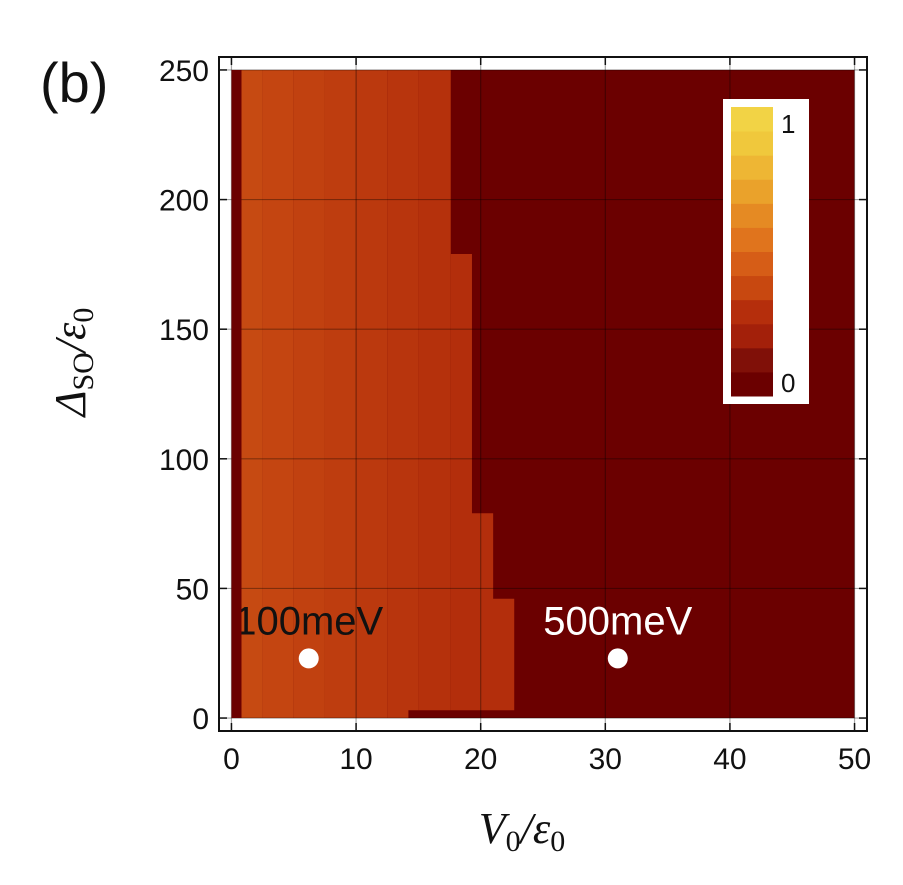  What do you see at coordinates (184, 71) in the screenshot?
I see `y-tick-label: 250` at bounding box center [184, 71].